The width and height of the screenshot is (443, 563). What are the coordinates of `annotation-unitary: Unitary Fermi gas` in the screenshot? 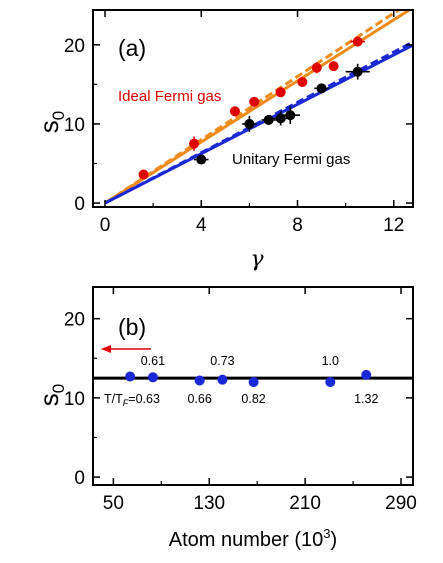 It's located at (291, 159).